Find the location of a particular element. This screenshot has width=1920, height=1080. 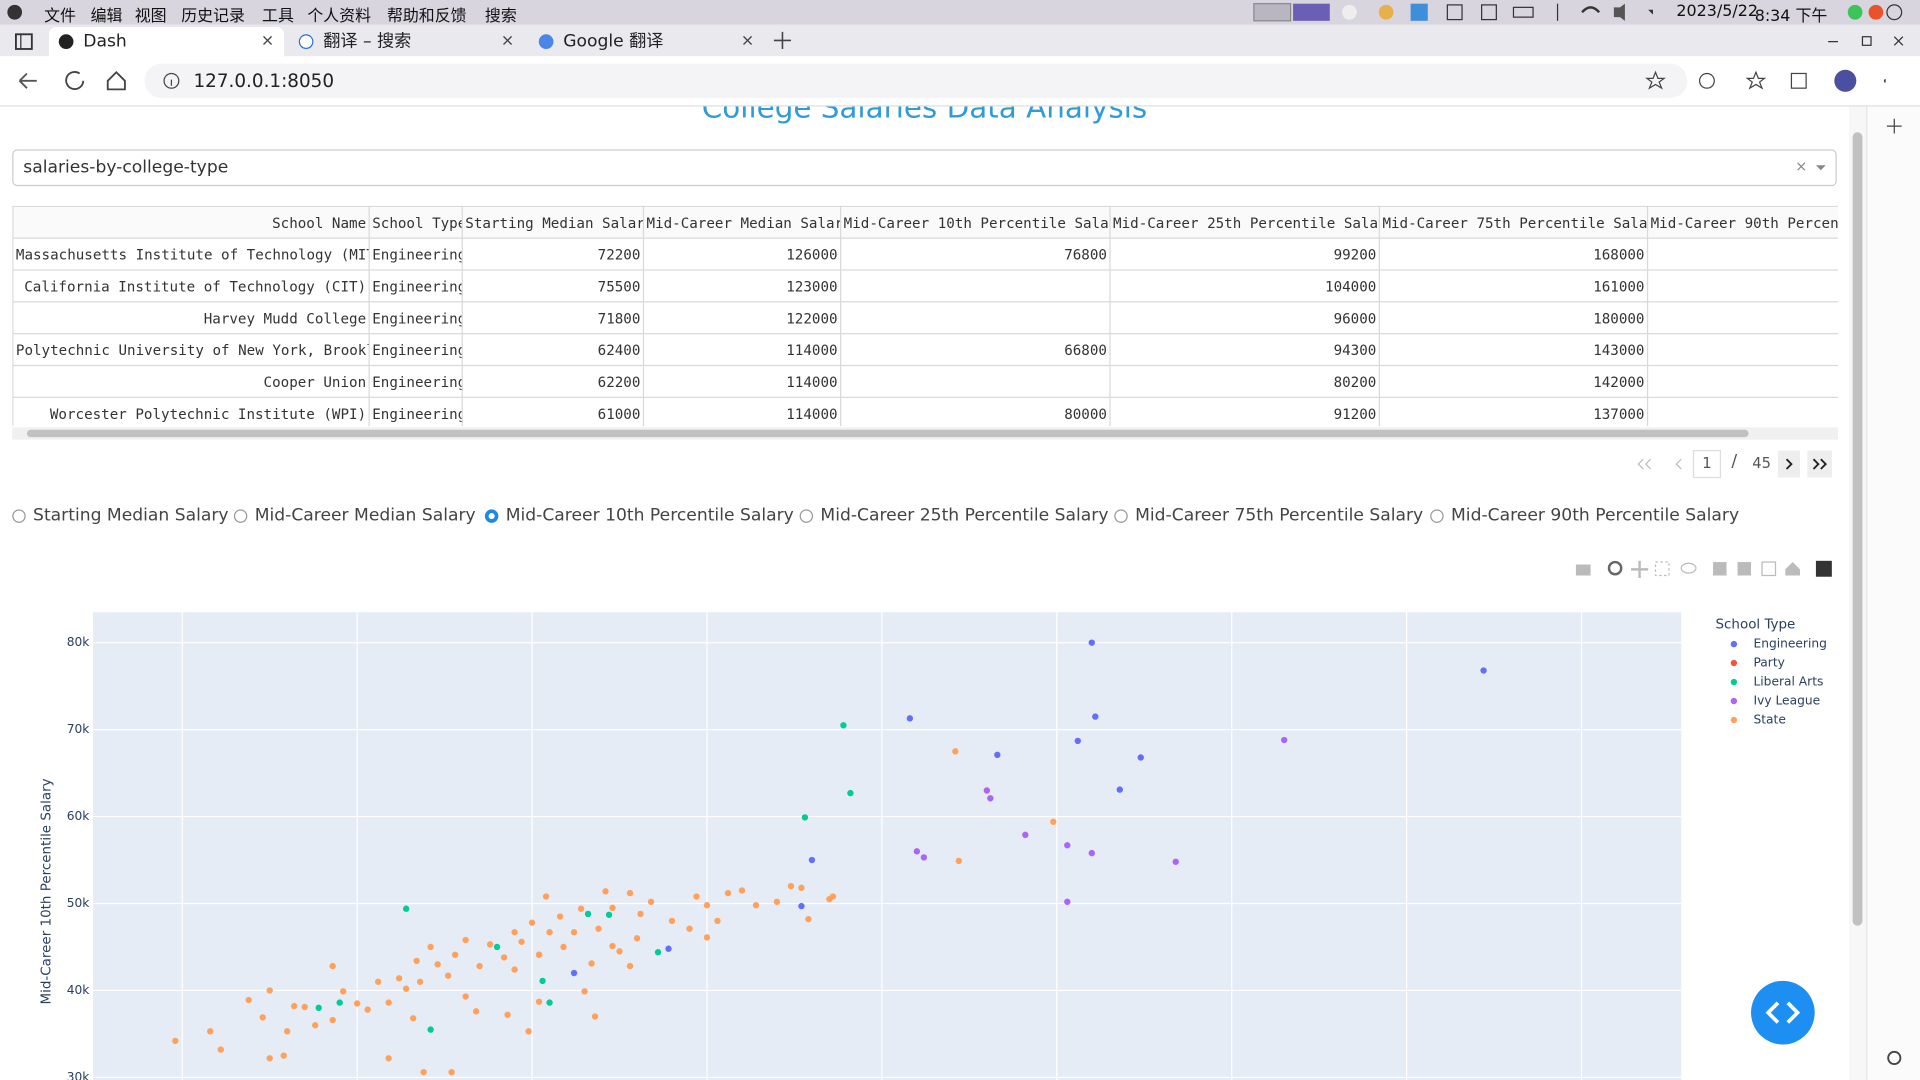

menu-item: 编辑 is located at coordinates (106, 16).